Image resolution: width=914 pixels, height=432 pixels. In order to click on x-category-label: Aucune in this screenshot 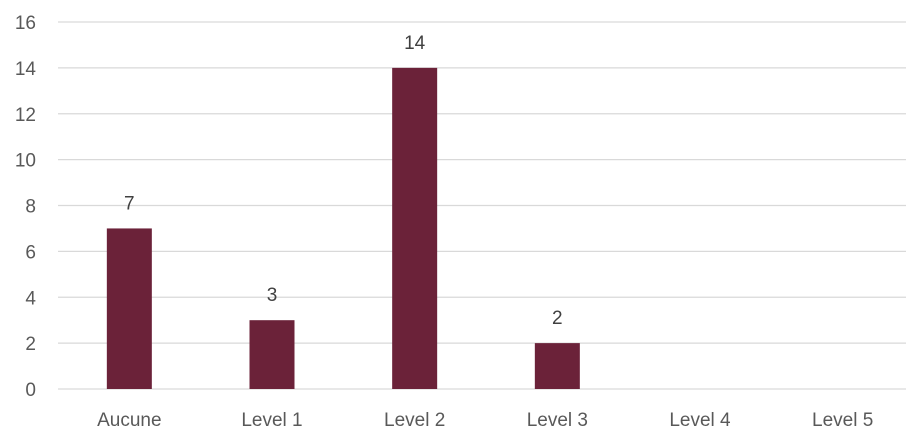, I will do `click(129, 420)`.